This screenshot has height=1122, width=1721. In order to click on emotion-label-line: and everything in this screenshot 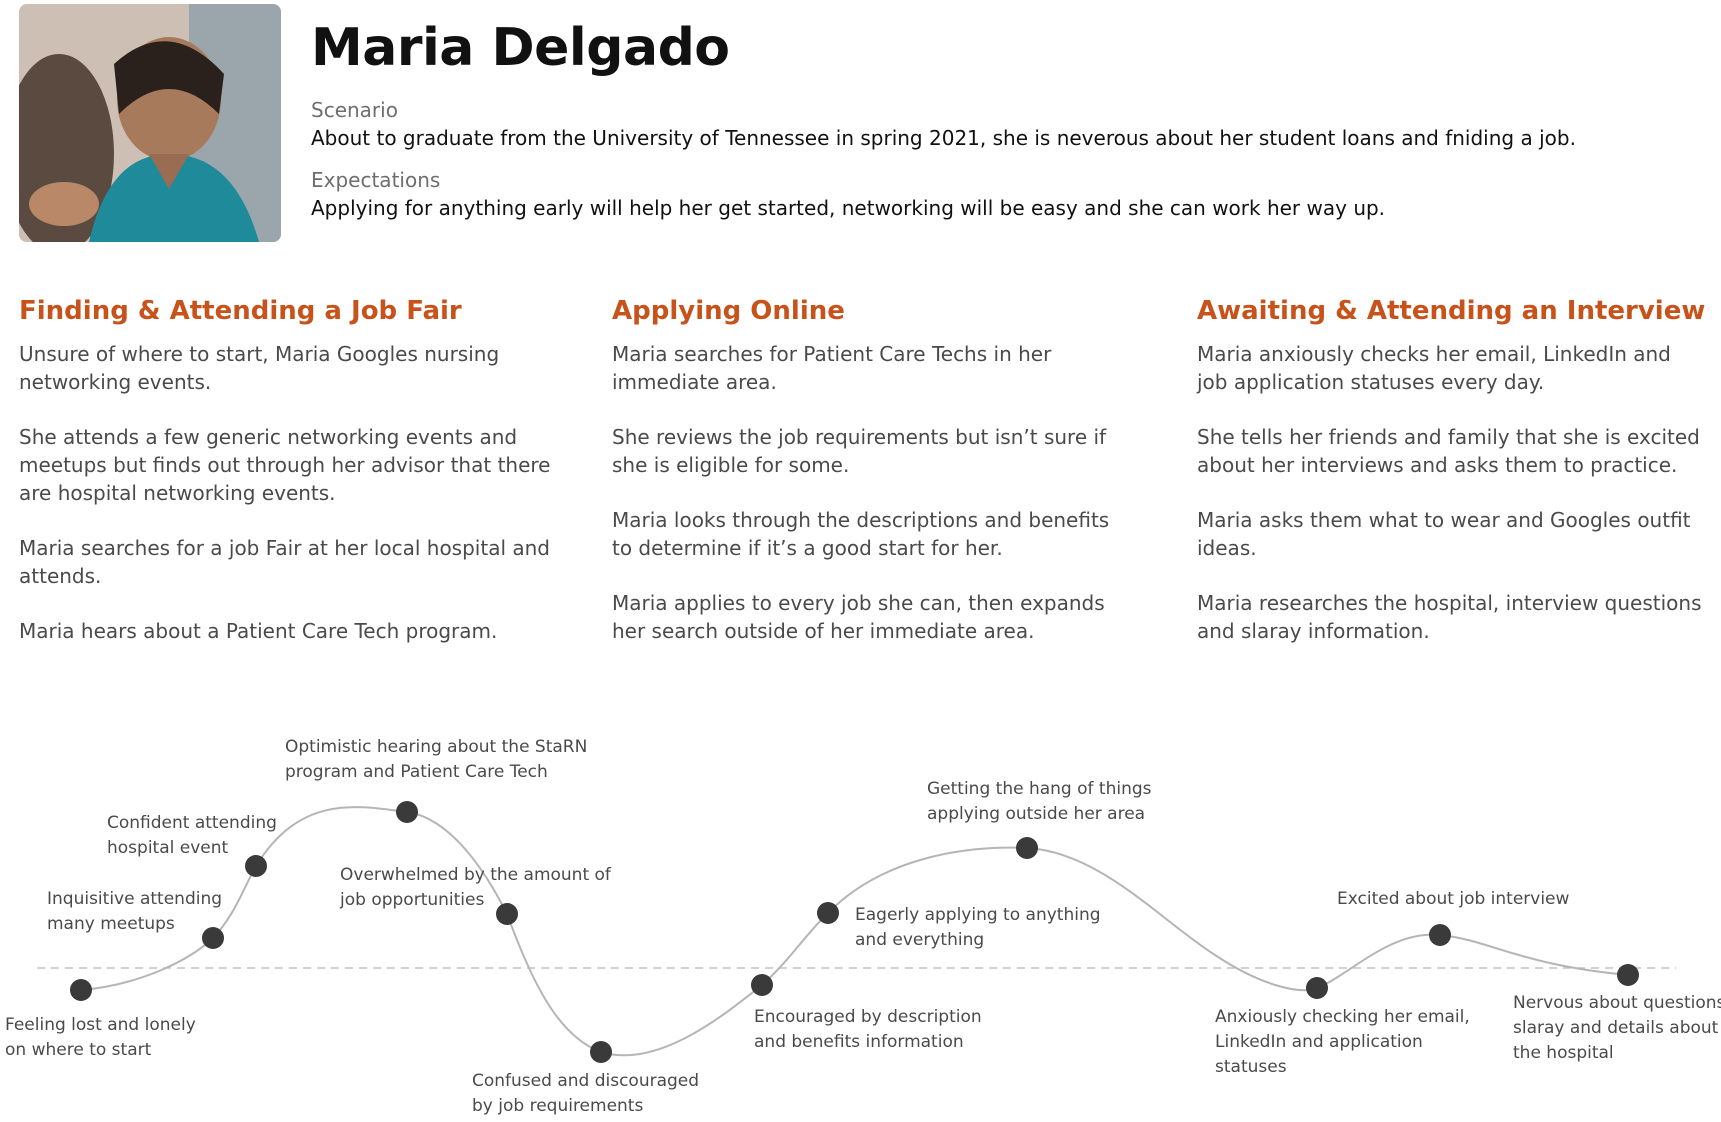, I will do `click(919, 940)`.